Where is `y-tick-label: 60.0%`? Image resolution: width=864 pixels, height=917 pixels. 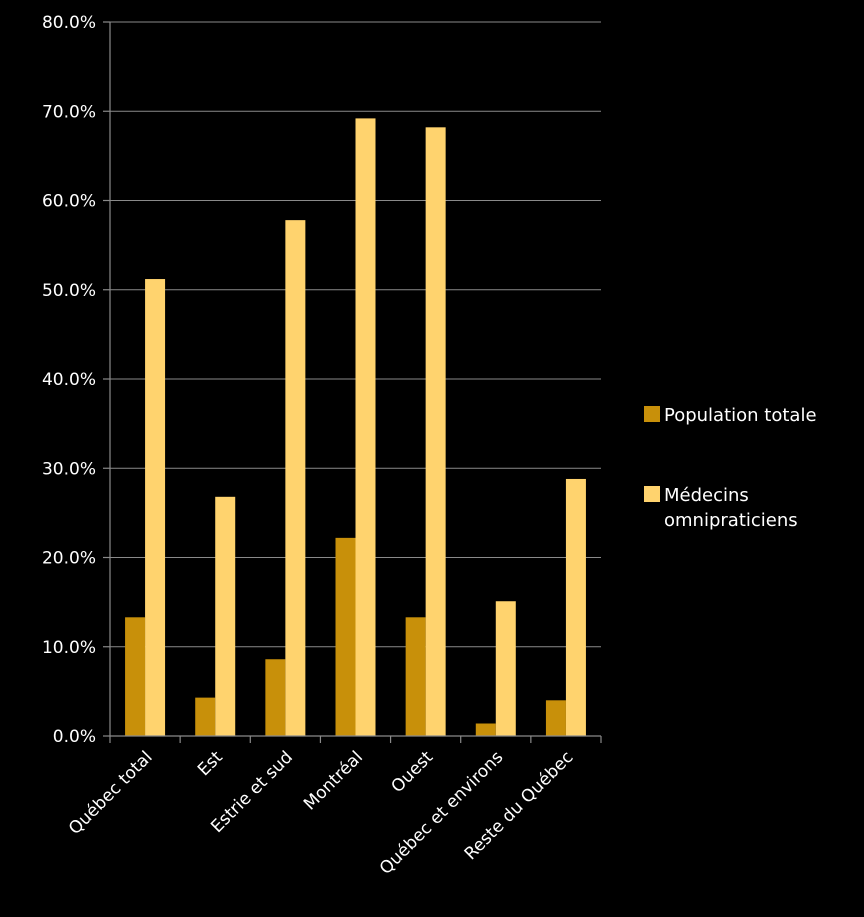
y-tick-label: 60.0% is located at coordinates (69, 202).